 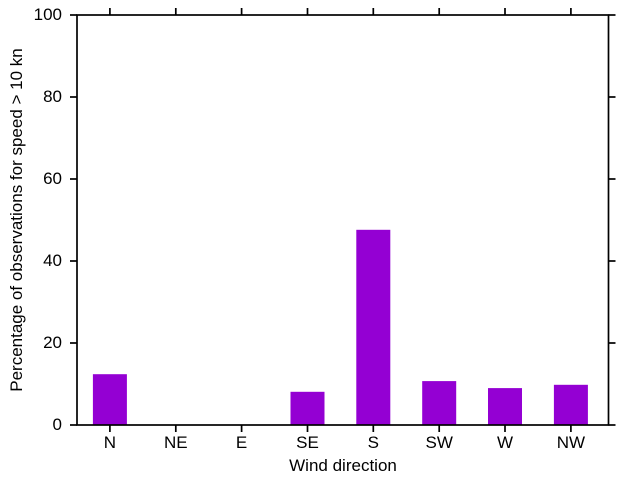 What do you see at coordinates (373, 442) in the screenshot?
I see `x-tick-label-S: S` at bounding box center [373, 442].